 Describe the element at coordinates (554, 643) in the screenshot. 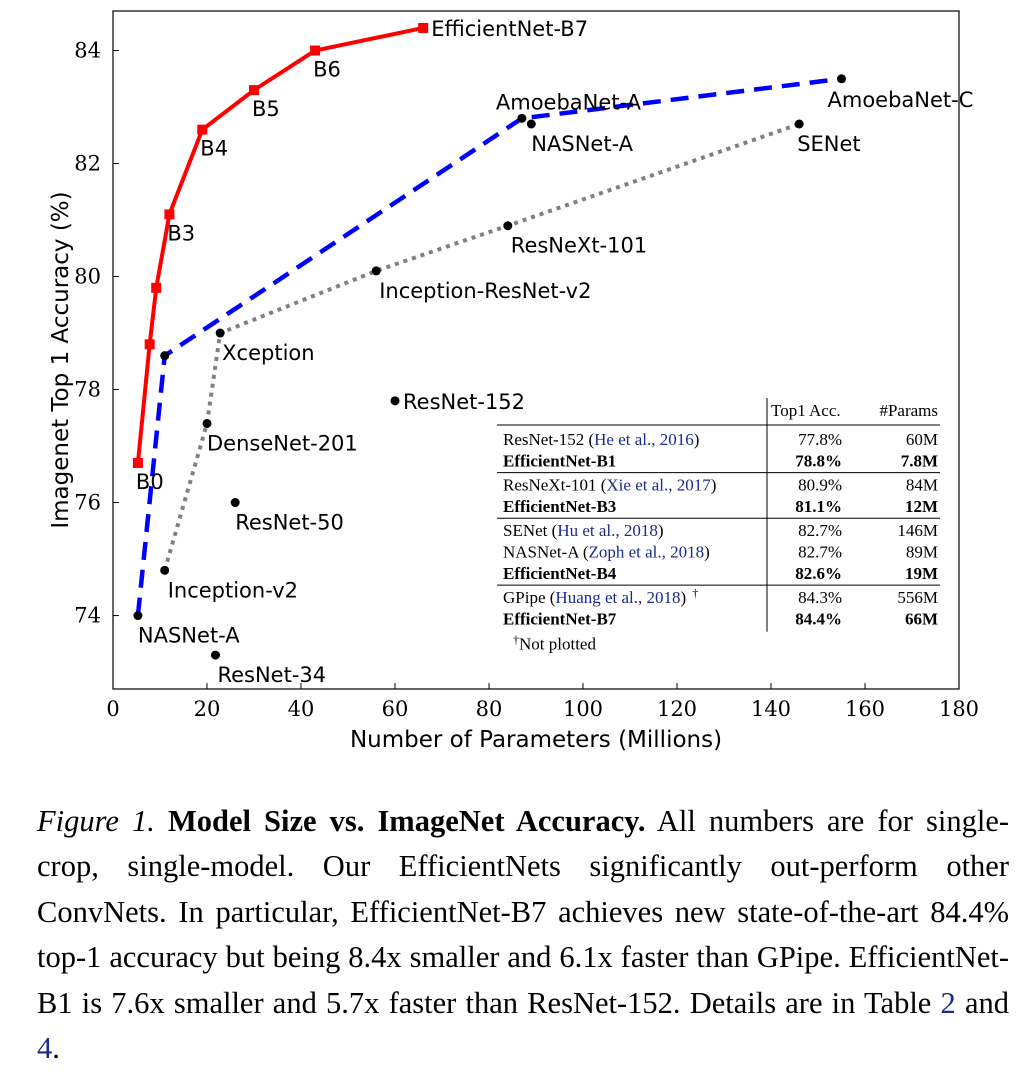

I see `table-footnote: †Not plotted` at that location.